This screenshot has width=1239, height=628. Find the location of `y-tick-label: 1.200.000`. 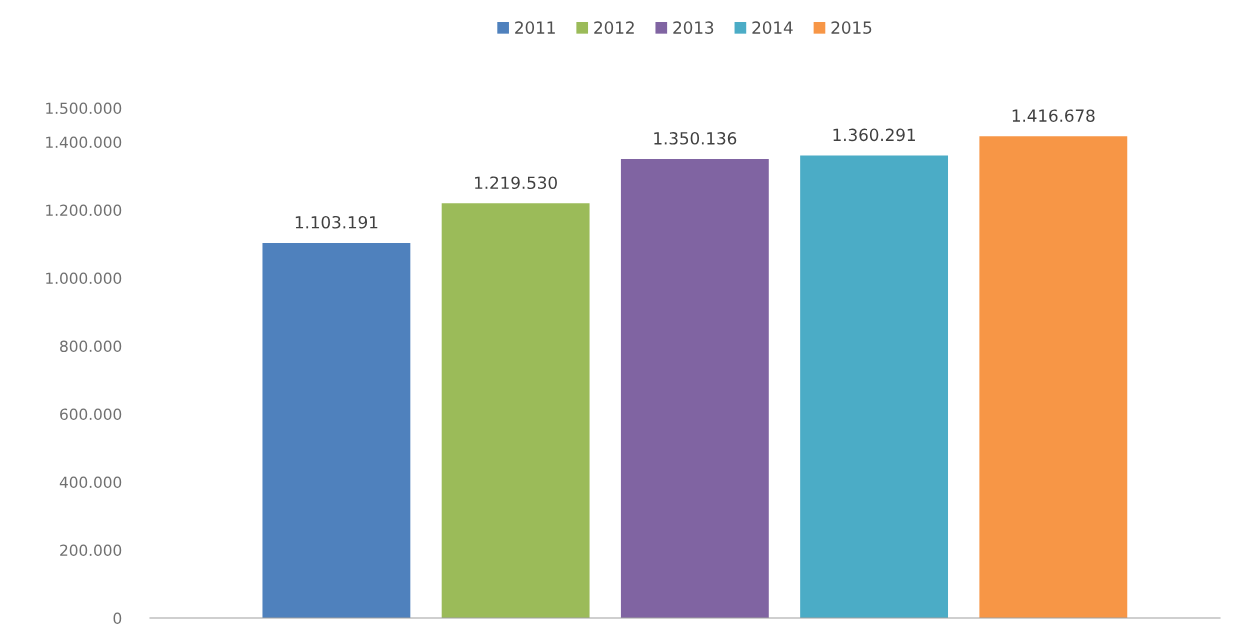

y-tick-label: 1.200.000 is located at coordinates (84, 210).